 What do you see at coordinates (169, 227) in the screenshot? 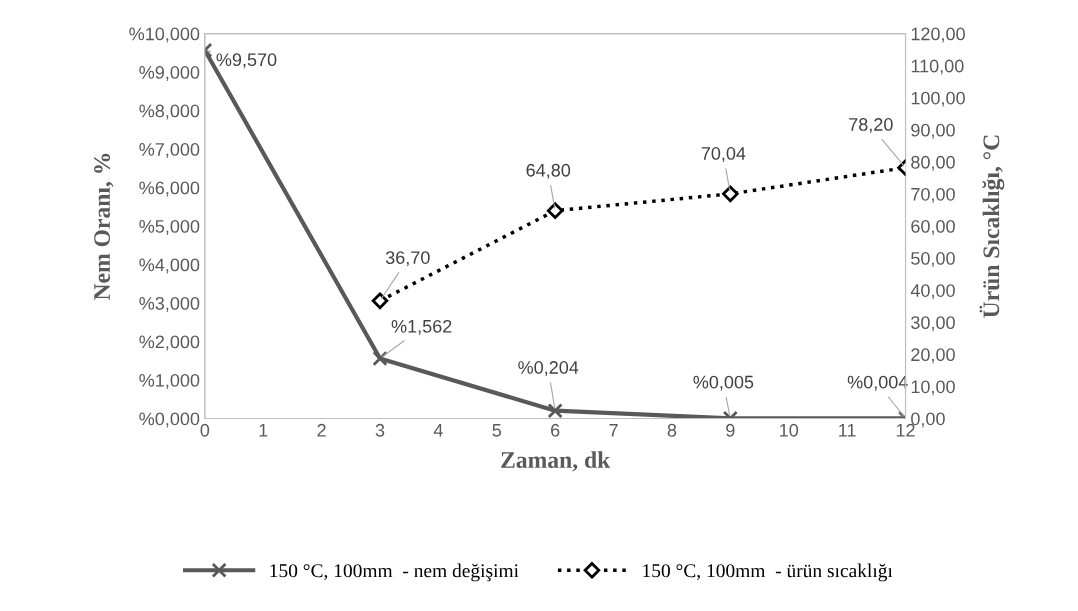
I see `y-tick-label: %5,000` at bounding box center [169, 227].